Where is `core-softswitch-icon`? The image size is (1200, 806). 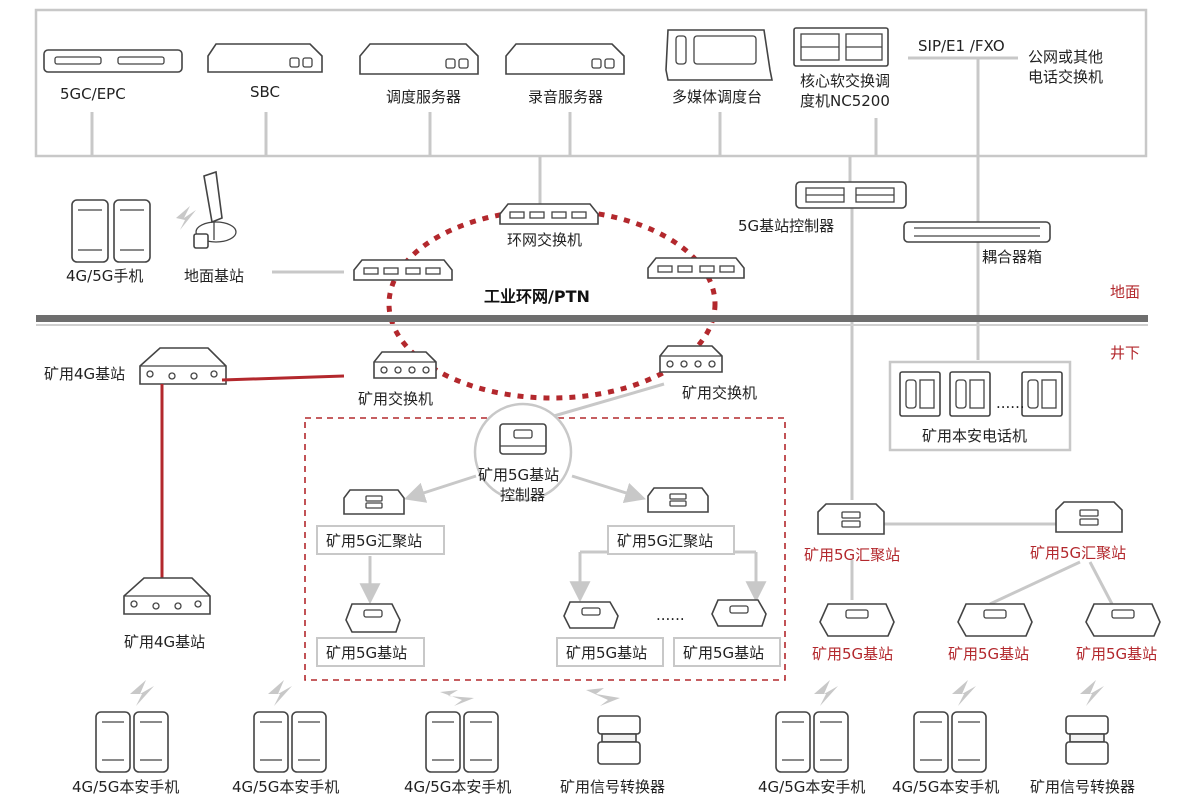 core-softswitch-icon is located at coordinates (841, 47).